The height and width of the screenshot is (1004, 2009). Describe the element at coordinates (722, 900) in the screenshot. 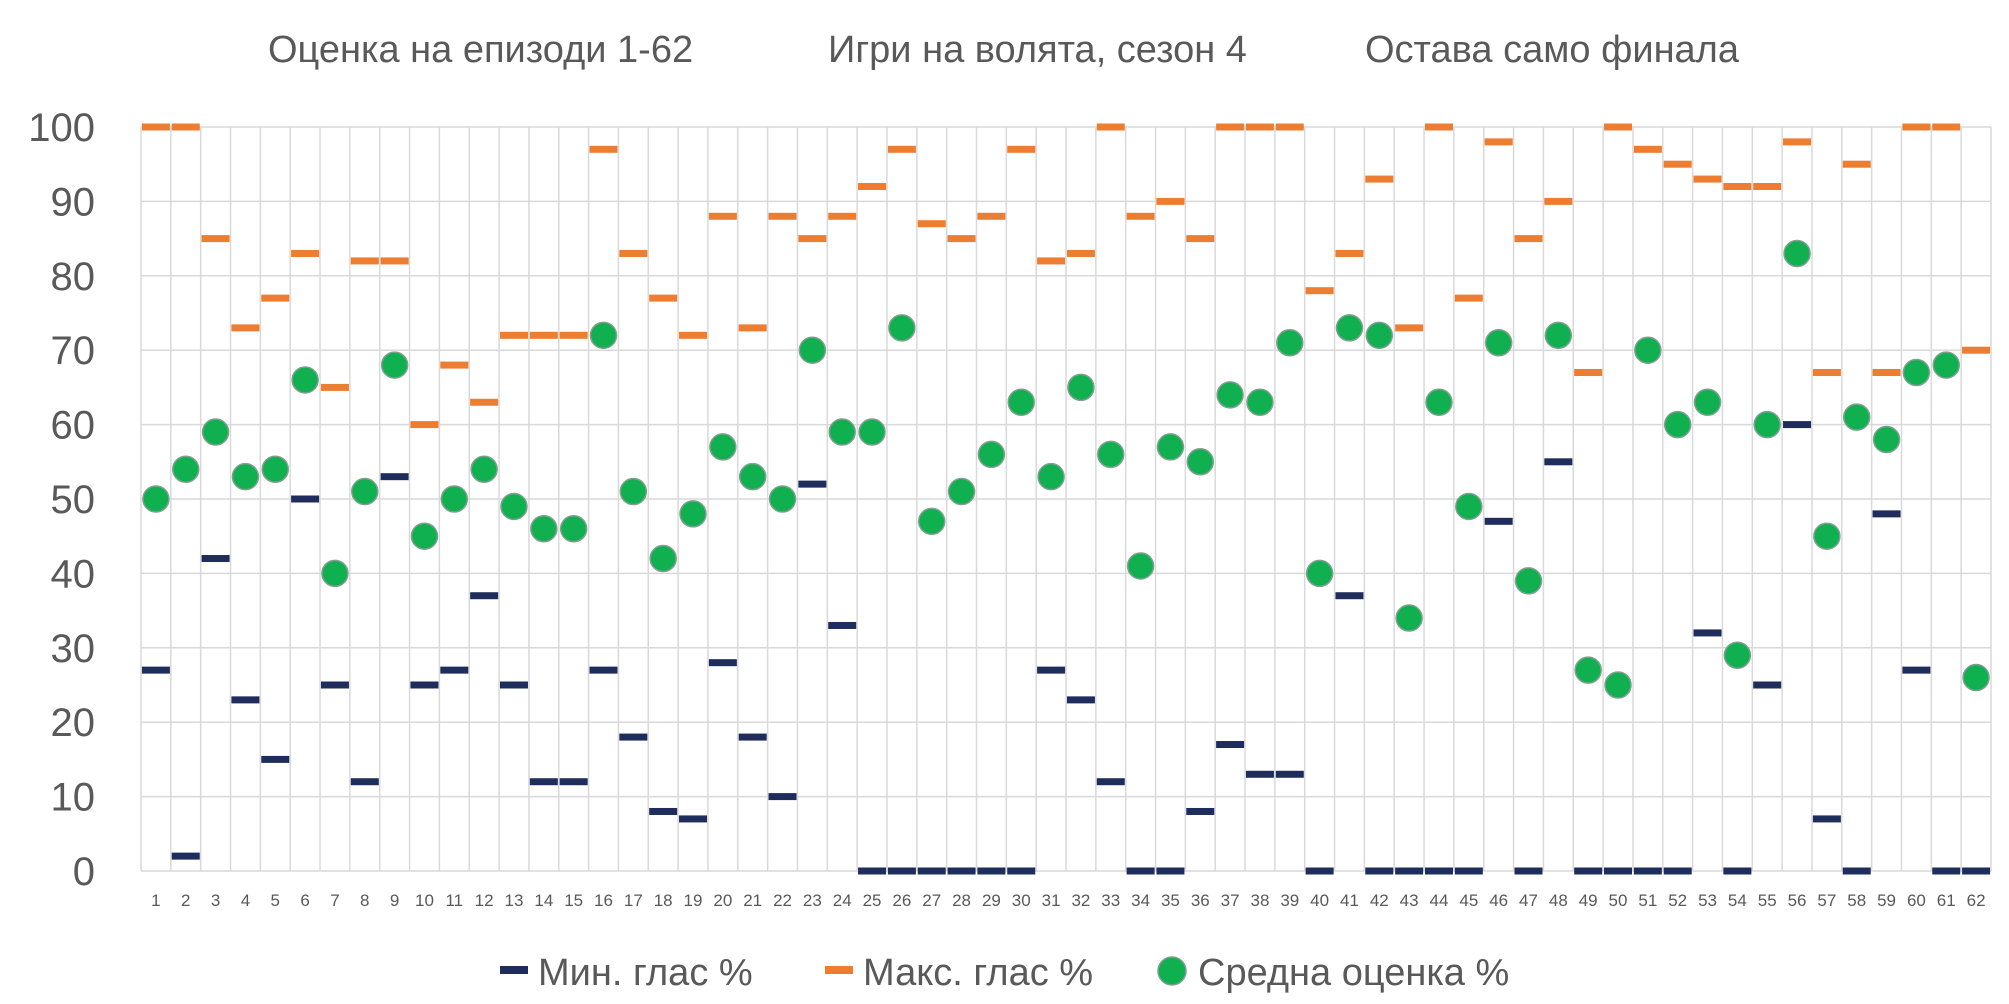

I see `x-tick-label: 20` at that location.